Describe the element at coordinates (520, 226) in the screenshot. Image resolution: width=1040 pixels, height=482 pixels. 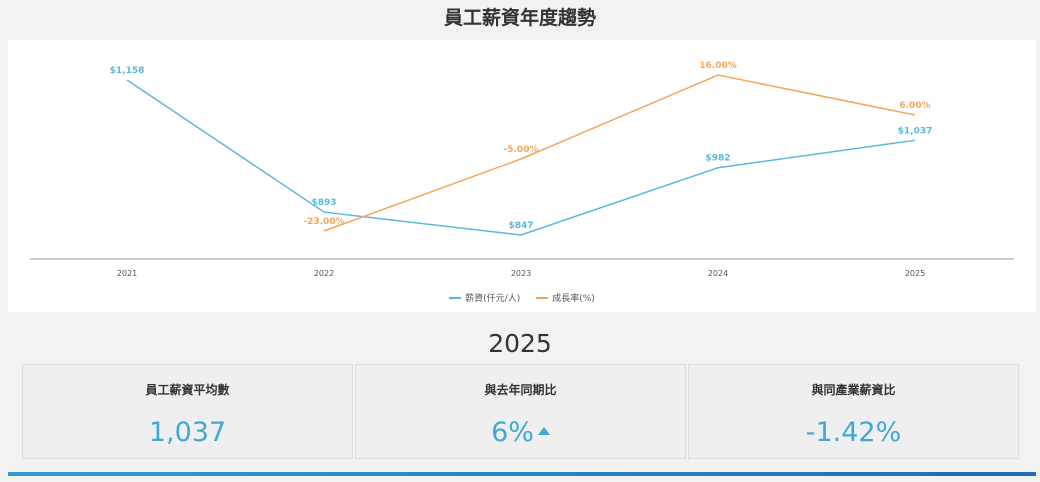
I see `data-label: $847` at that location.